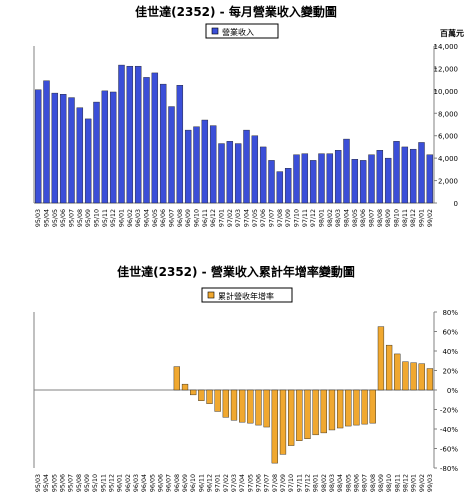 This screenshot has width=472, height=504. Describe the element at coordinates (88, 218) in the screenshot. I see `x-tick-label: 95/09` at that location.